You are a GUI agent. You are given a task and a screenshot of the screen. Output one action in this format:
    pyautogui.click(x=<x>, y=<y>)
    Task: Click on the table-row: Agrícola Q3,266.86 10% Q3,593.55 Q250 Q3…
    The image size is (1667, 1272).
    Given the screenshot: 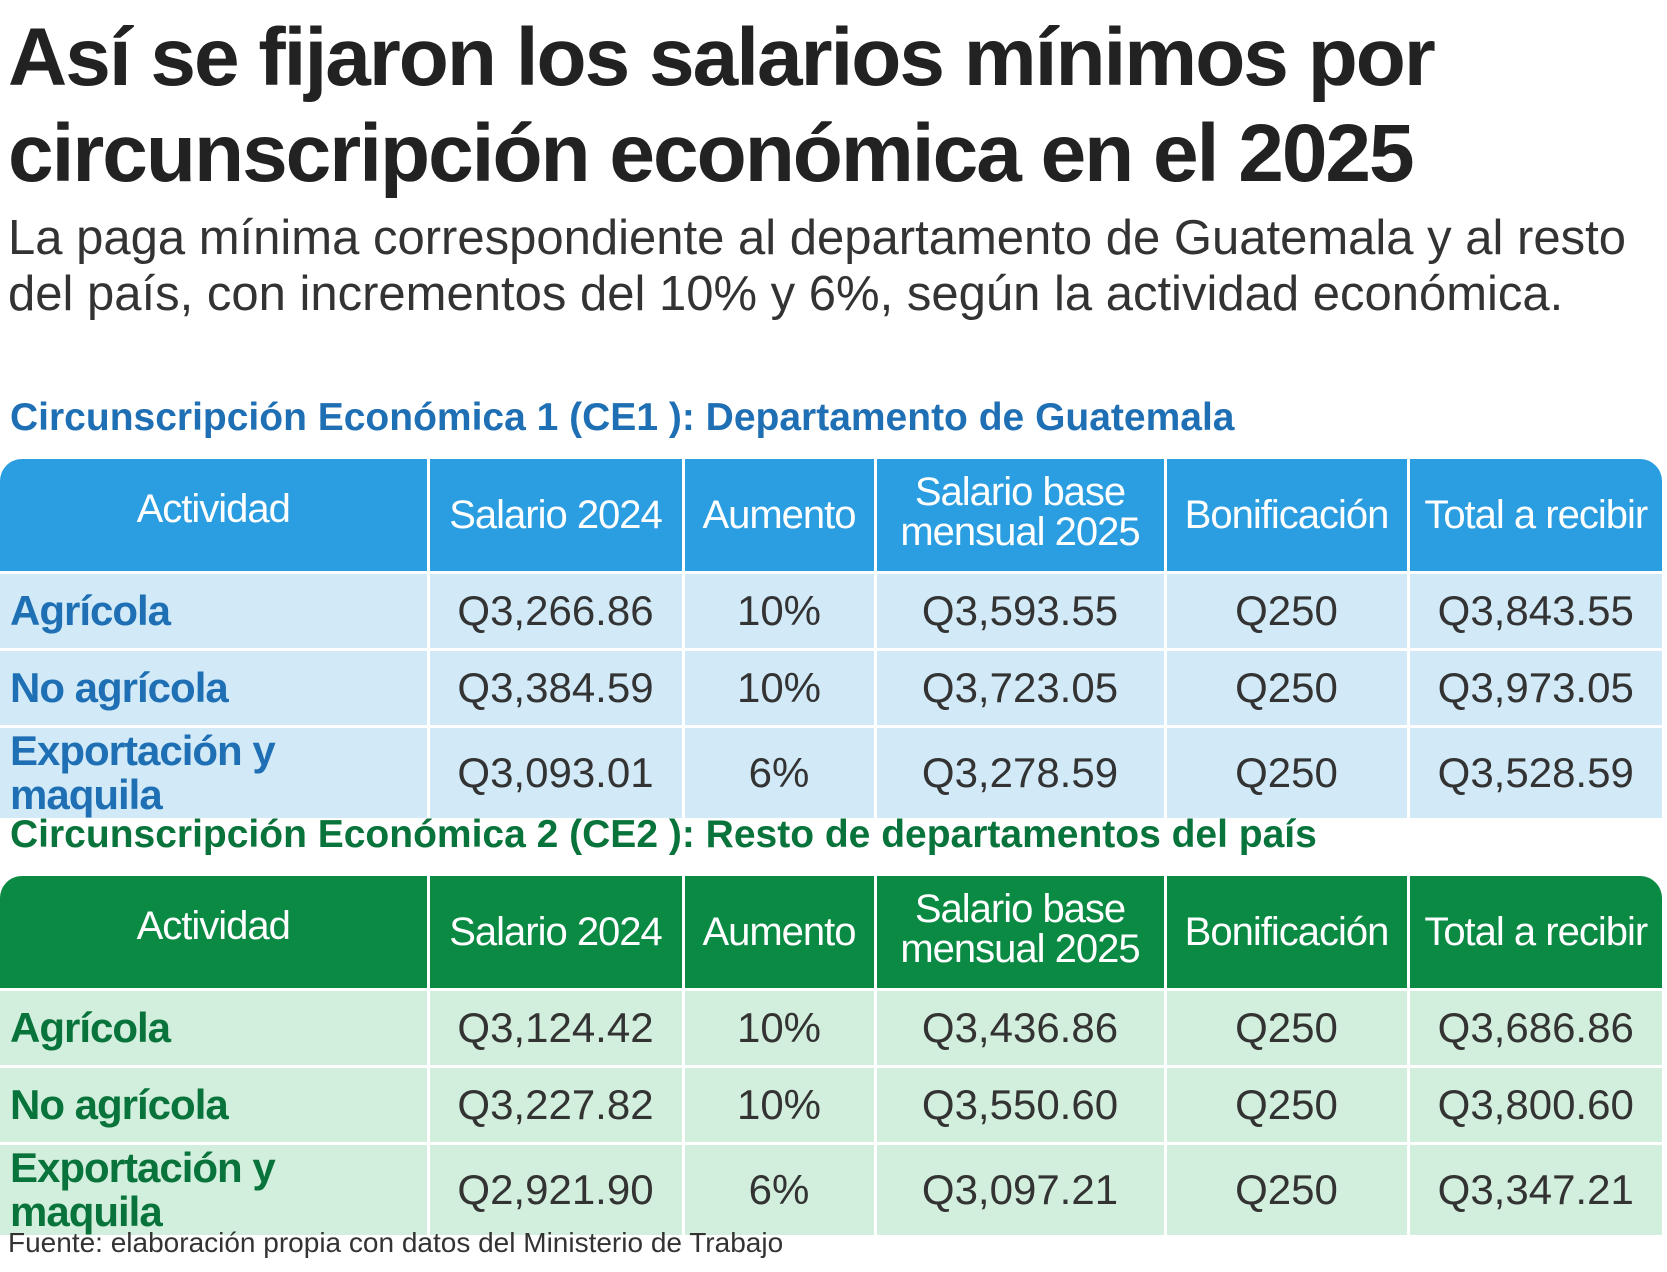 What is the action you would take?
    pyautogui.click(x=831, y=610)
    